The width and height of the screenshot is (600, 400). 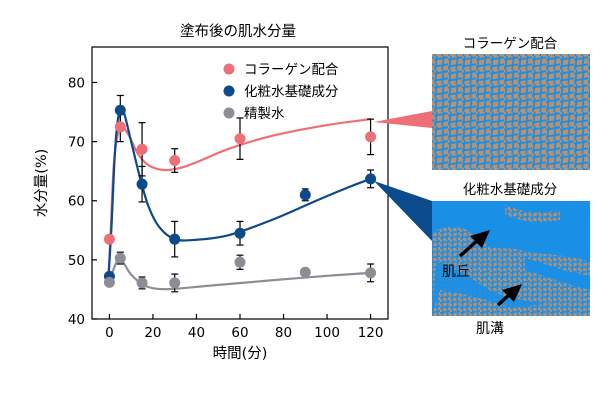 What do you see at coordinates (510, 189) in the screenshot?
I see `panel-title-bottom: 化粧水基礎成分` at bounding box center [510, 189].